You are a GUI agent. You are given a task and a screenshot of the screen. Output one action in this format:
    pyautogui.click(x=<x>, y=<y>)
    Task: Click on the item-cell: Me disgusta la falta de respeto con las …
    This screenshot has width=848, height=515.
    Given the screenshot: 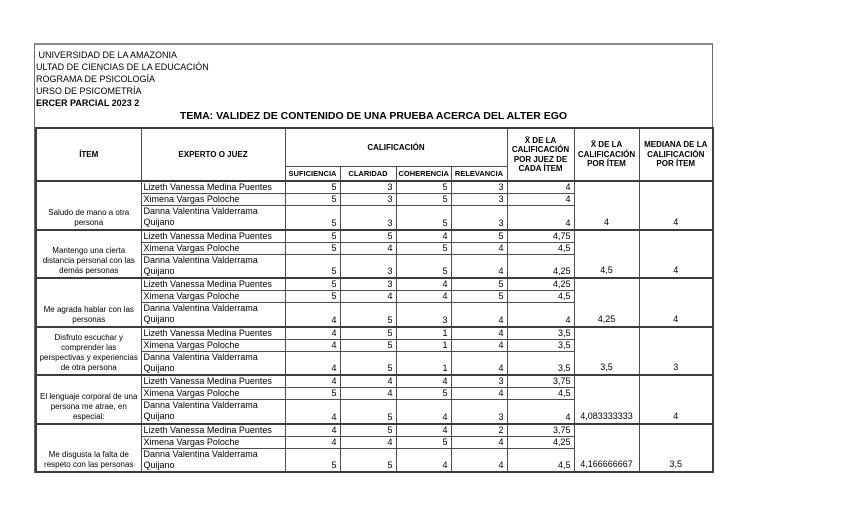 What is the action you would take?
    pyautogui.click(x=88, y=447)
    